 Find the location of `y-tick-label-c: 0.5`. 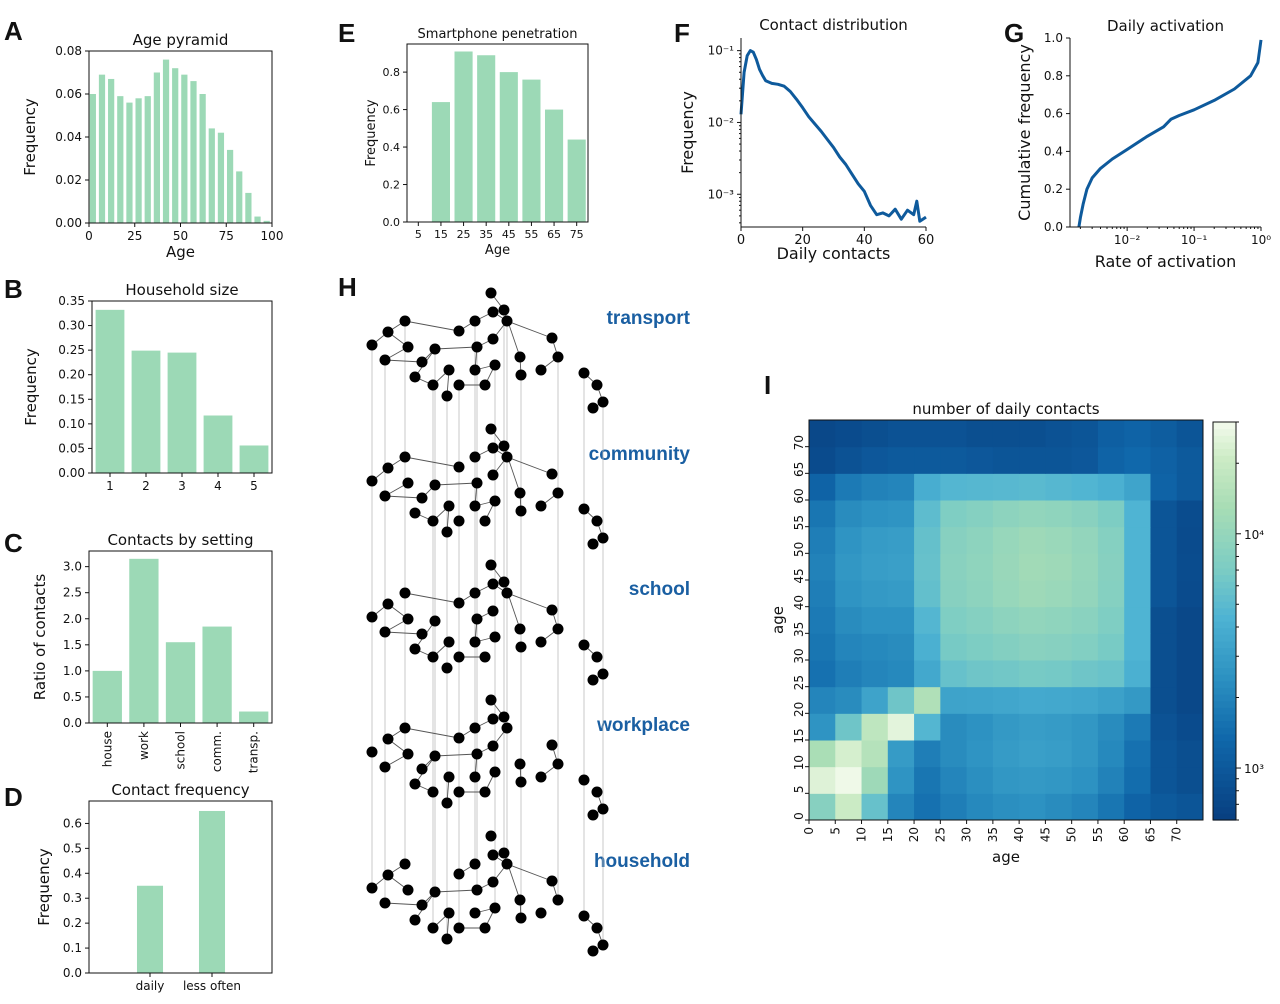

y-tick-label-c: 0.5 is located at coordinates (72, 697).